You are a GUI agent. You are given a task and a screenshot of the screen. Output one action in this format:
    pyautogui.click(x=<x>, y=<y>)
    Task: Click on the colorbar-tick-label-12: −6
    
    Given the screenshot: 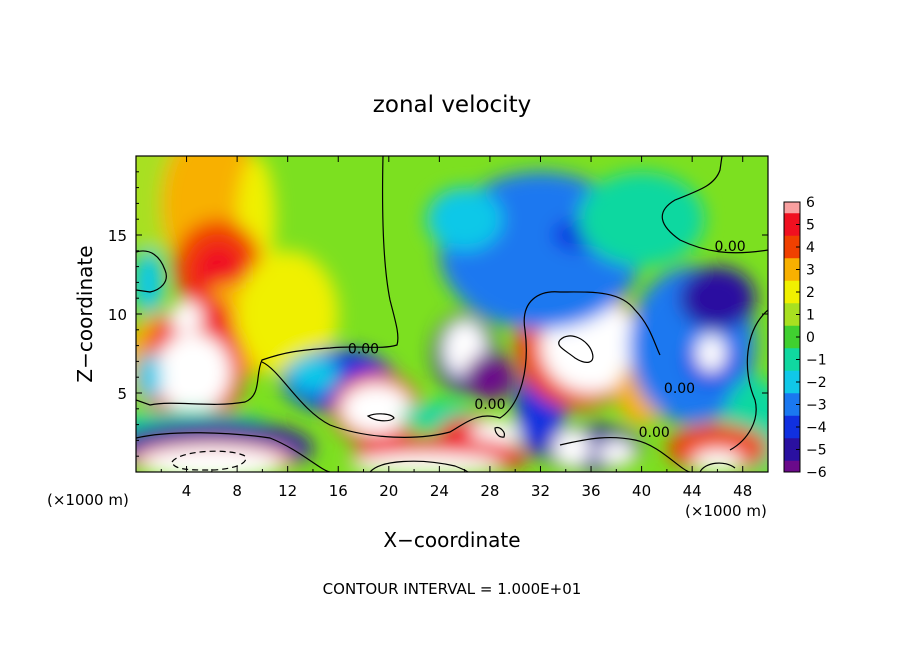 What is the action you would take?
    pyautogui.click(x=816, y=473)
    